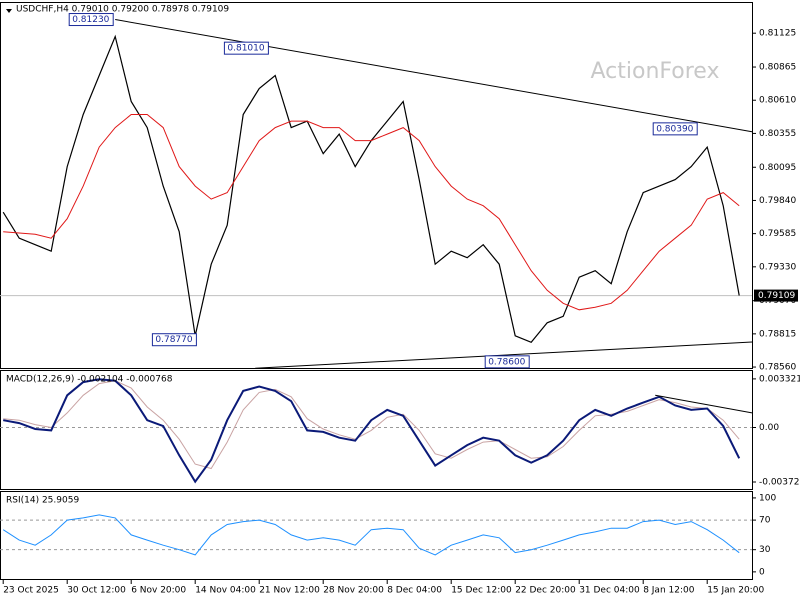 The height and width of the screenshot is (600, 800). I want to click on watermark: ActionForex, so click(655, 71).